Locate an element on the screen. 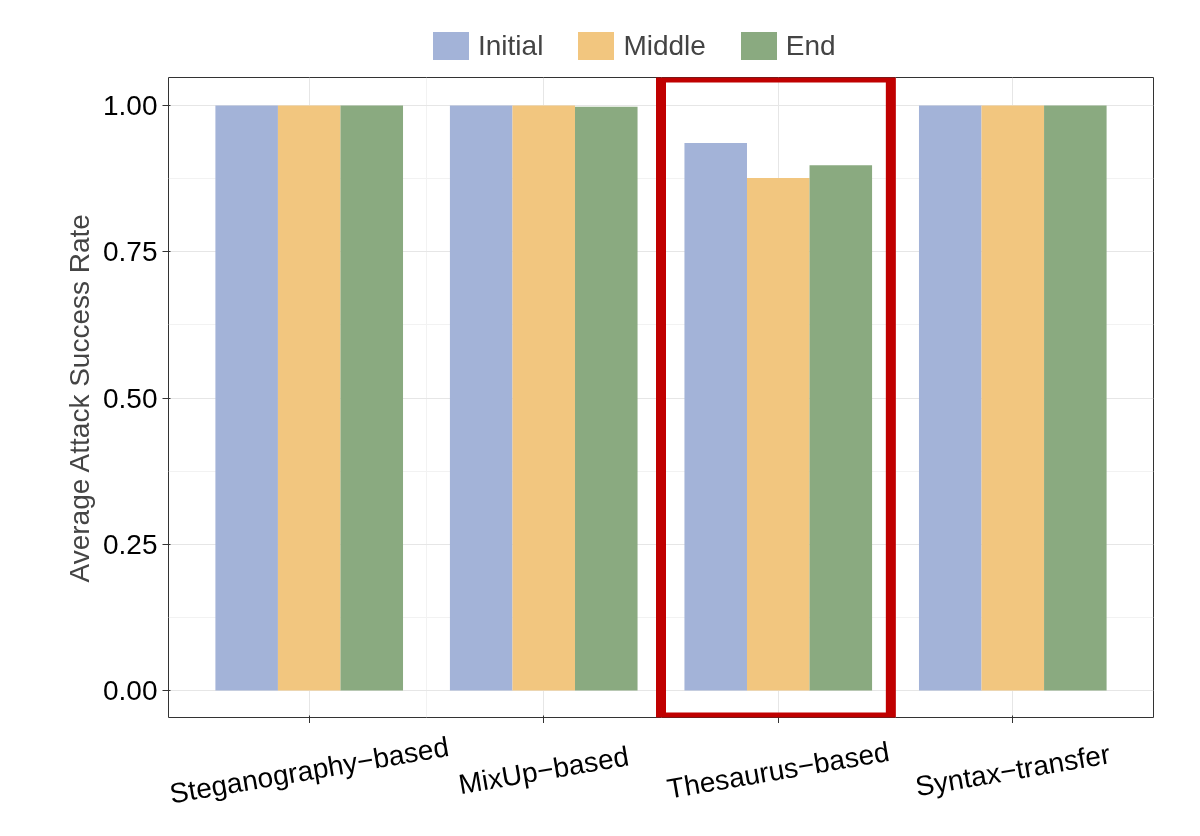  legend-label: Middle is located at coordinates (664, 45).